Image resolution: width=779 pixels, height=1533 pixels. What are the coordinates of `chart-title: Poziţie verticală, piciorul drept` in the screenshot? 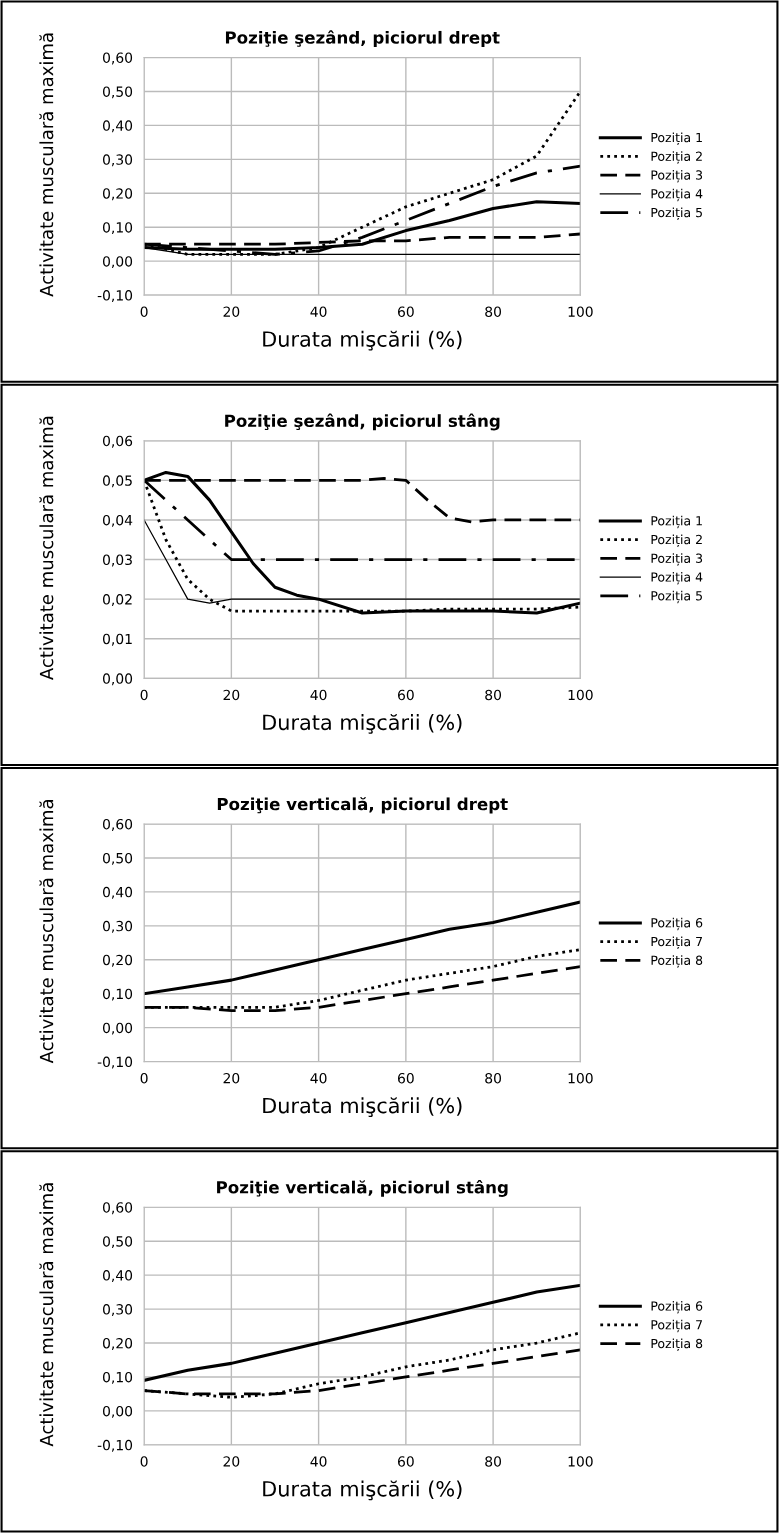 It's located at (362, 805).